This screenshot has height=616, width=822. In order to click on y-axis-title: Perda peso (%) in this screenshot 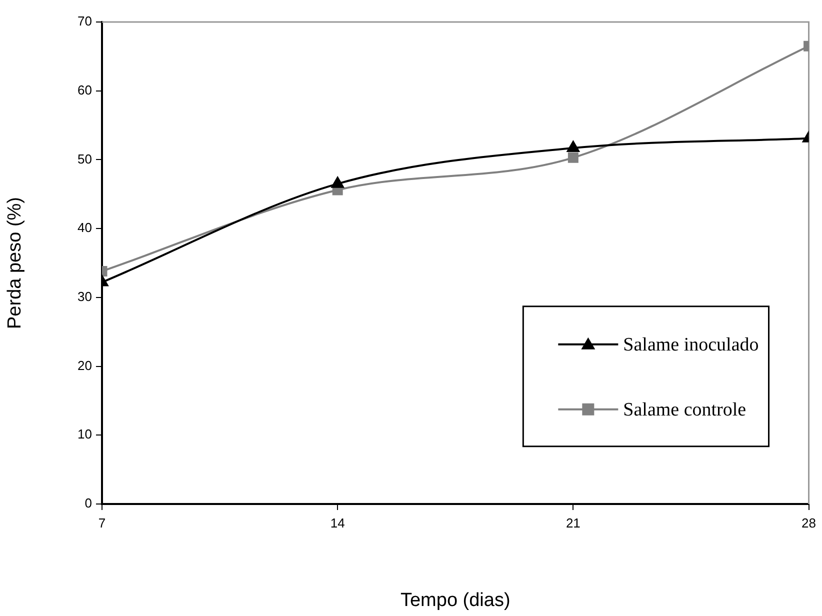, I will do `click(15, 263)`.